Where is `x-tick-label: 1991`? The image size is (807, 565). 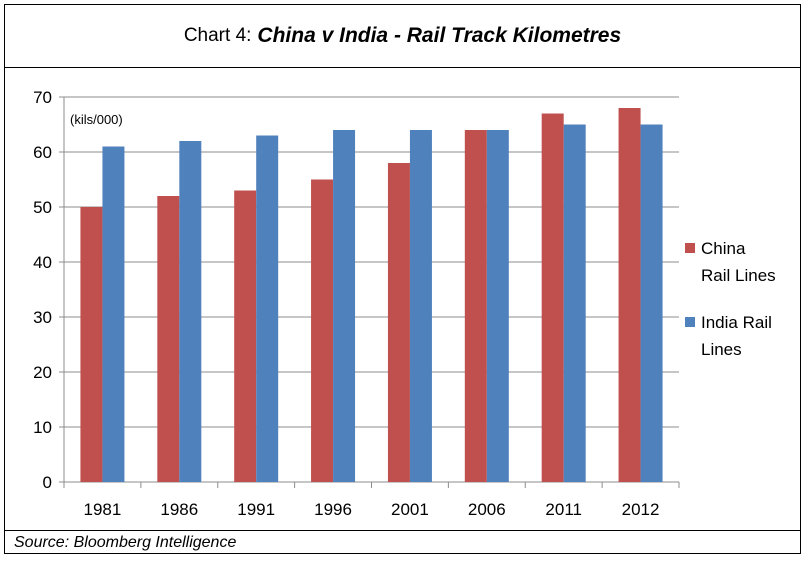
x-tick-label: 1991 is located at coordinates (256, 509).